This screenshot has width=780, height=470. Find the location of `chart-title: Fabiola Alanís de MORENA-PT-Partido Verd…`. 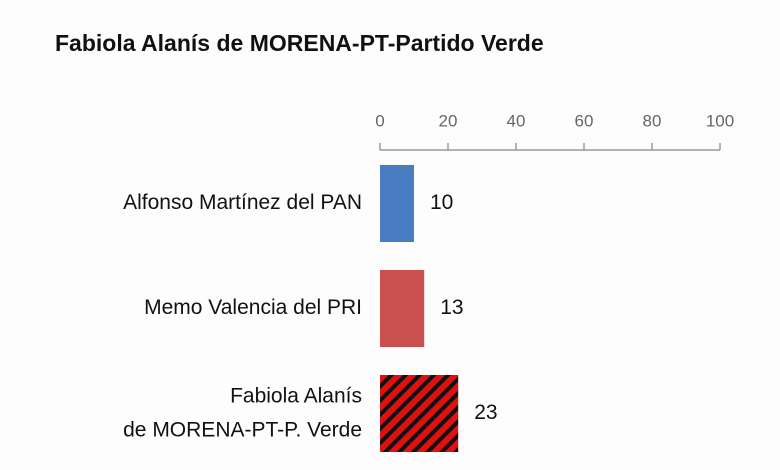

chart-title: Fabiola Alanís de MORENA-PT-Partido Verd… is located at coordinates (299, 43).